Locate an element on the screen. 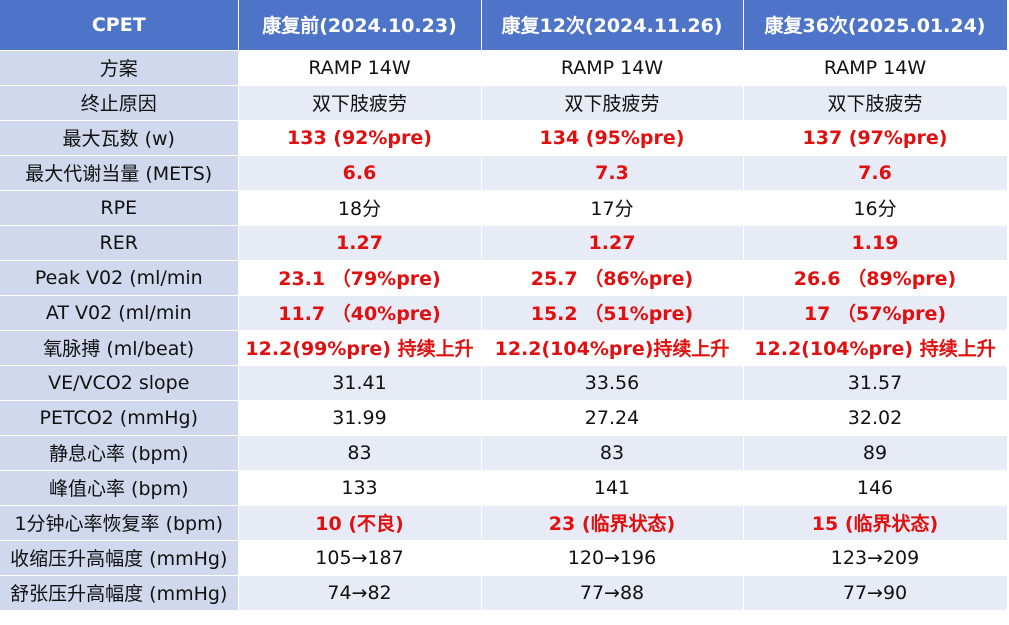 This screenshot has height=625, width=1009. row-label: 终止原因 is located at coordinates (119, 102).